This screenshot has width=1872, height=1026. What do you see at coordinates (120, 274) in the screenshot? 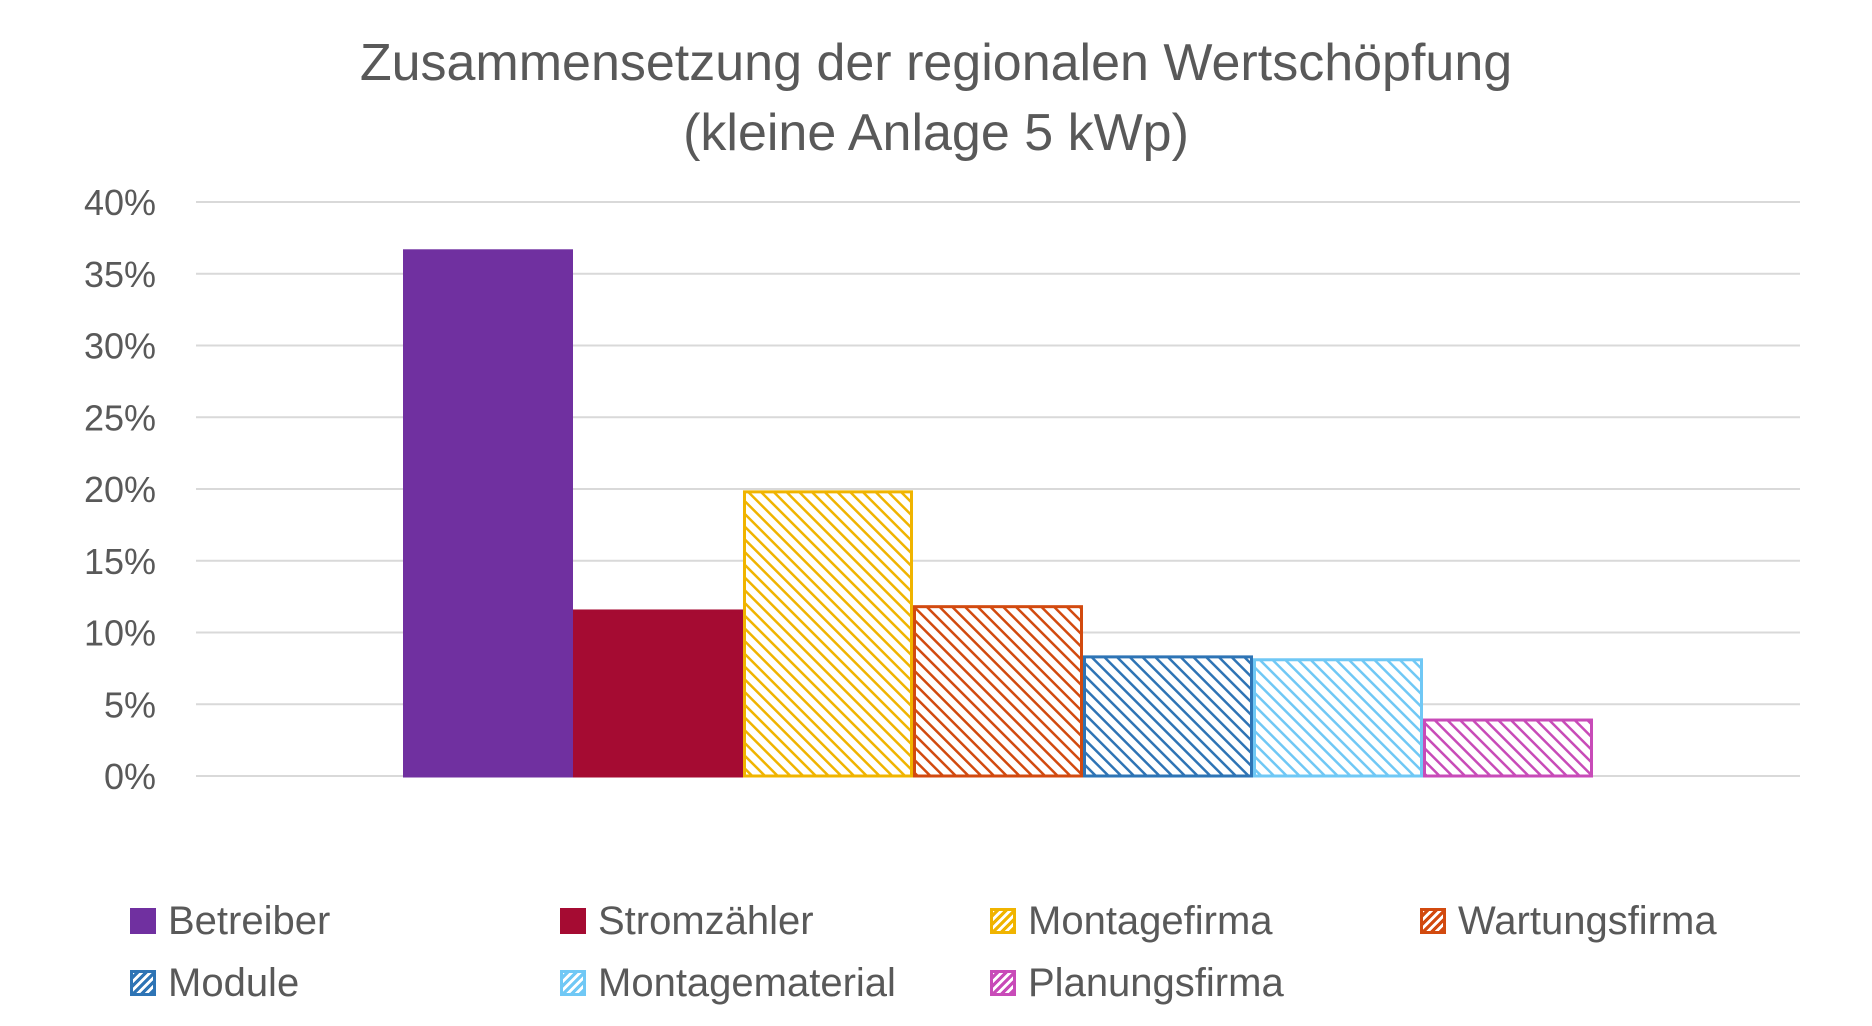
I see `y-tick-label: 35%` at bounding box center [120, 274].